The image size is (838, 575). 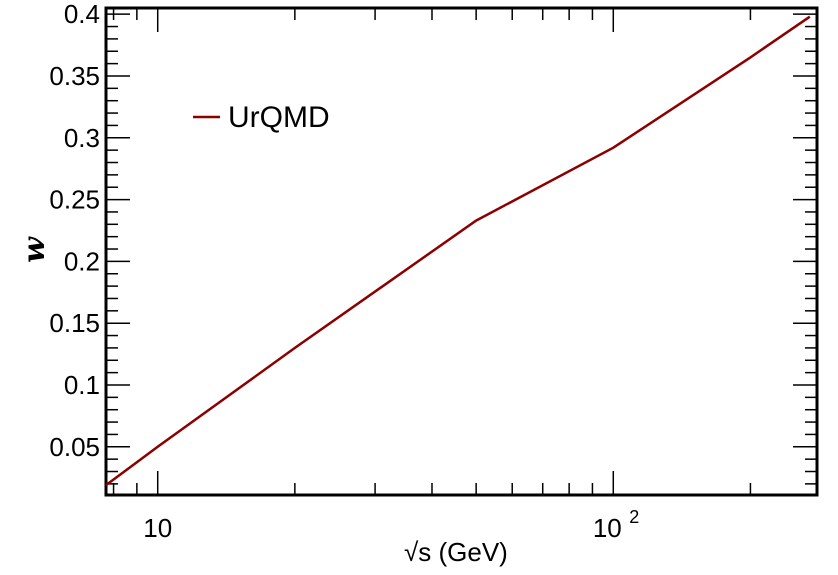 I want to click on y-tick-label: 0.15, so click(x=74, y=323).